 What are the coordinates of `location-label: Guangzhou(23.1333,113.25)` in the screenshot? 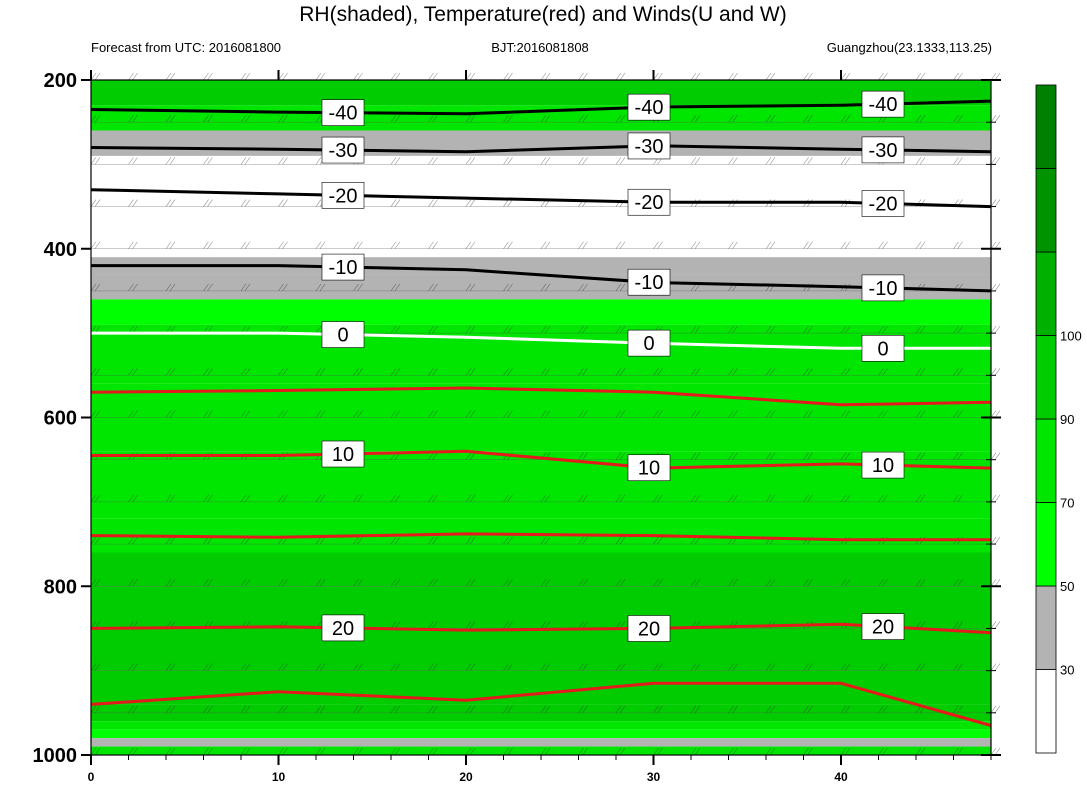 It's located at (909, 47).